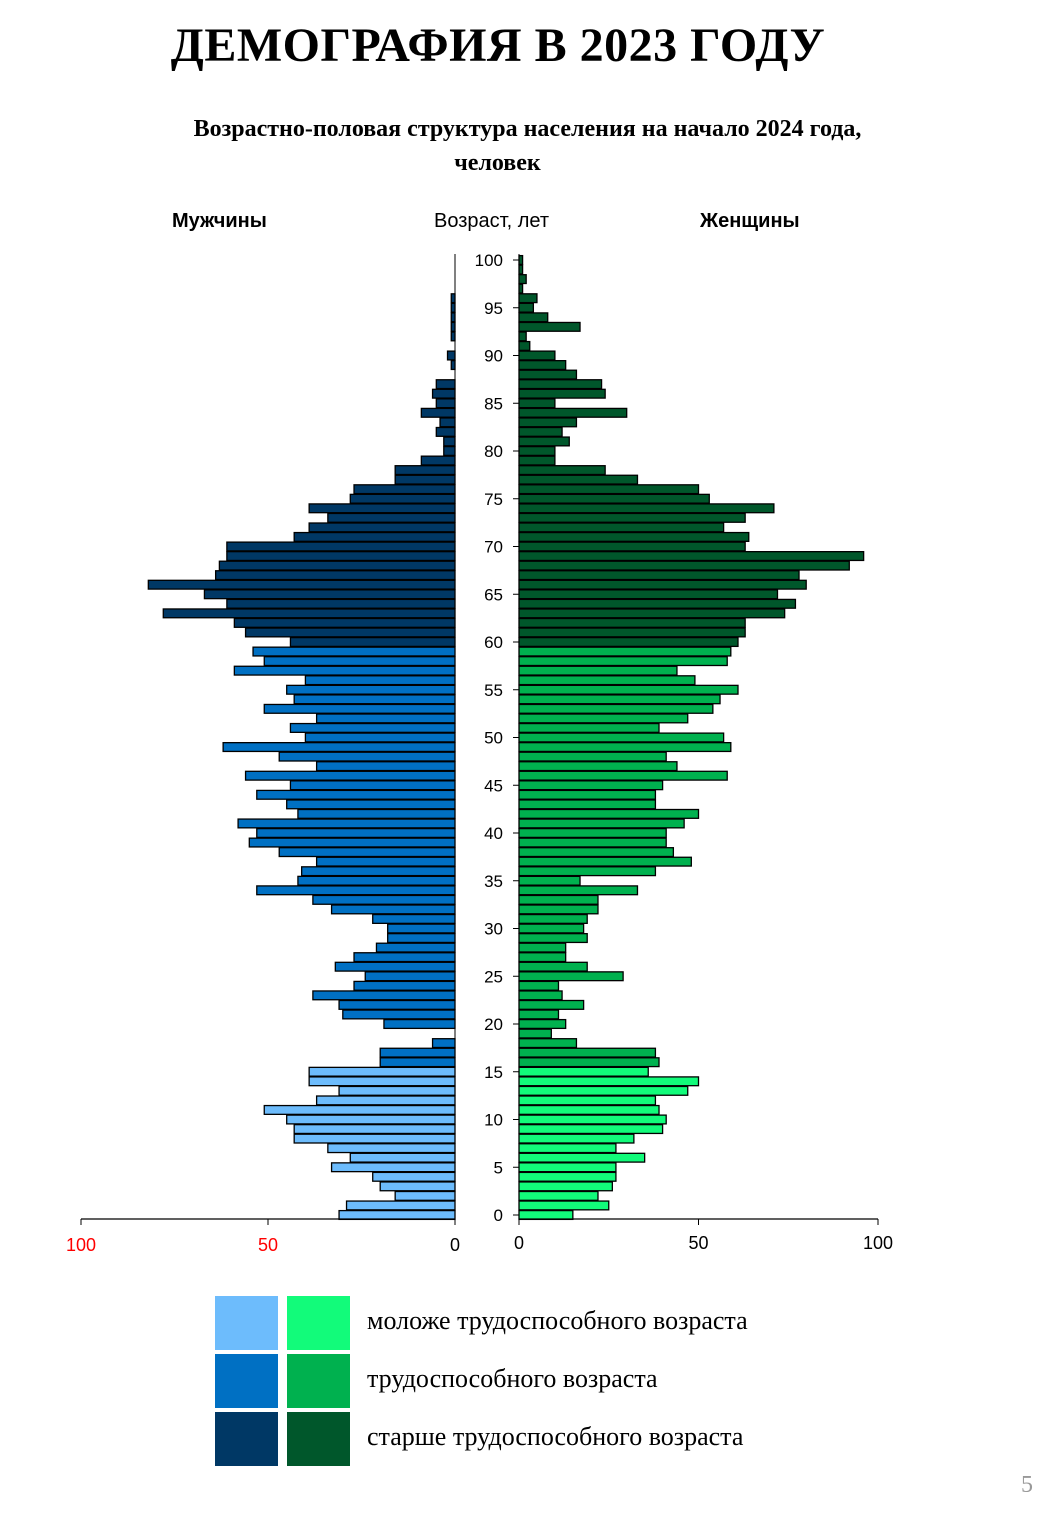 This screenshot has height=1531, width=1055. I want to click on legend-label-working: трудоспособного возраста, so click(512, 1378).